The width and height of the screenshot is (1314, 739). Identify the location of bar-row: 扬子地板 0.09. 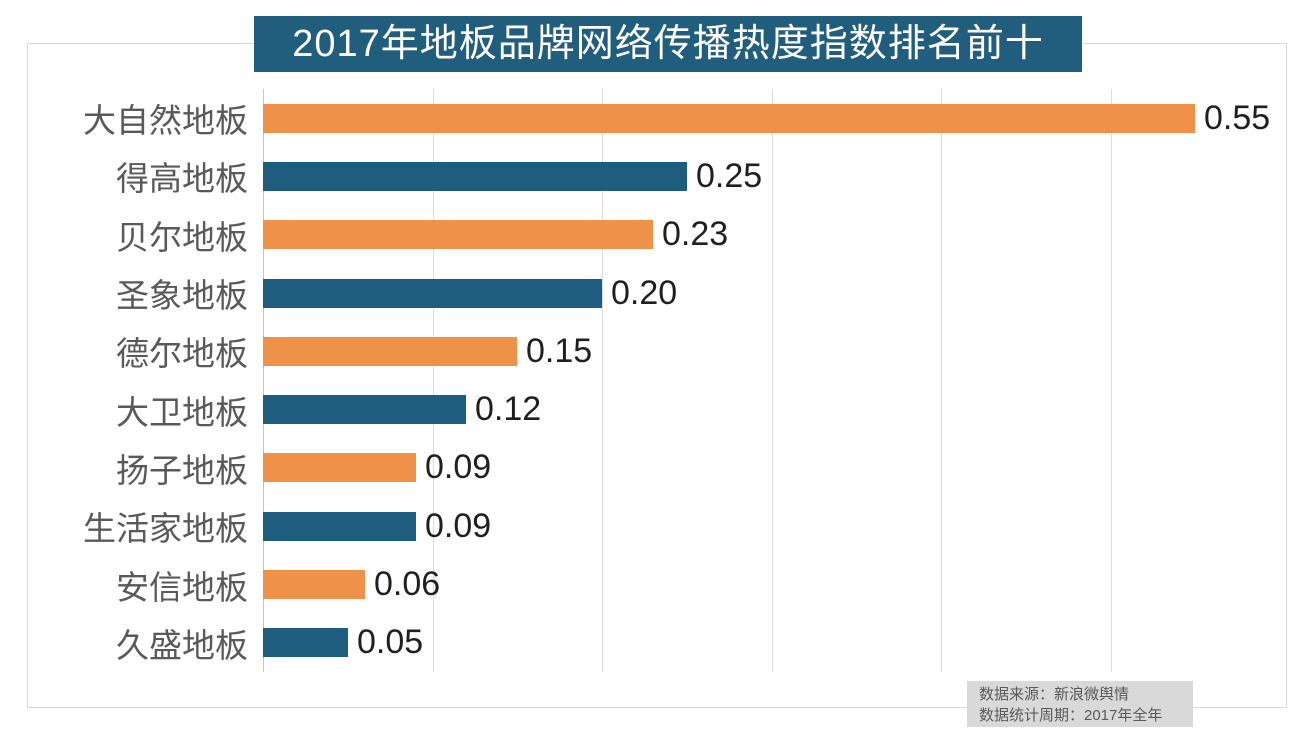
(657, 468).